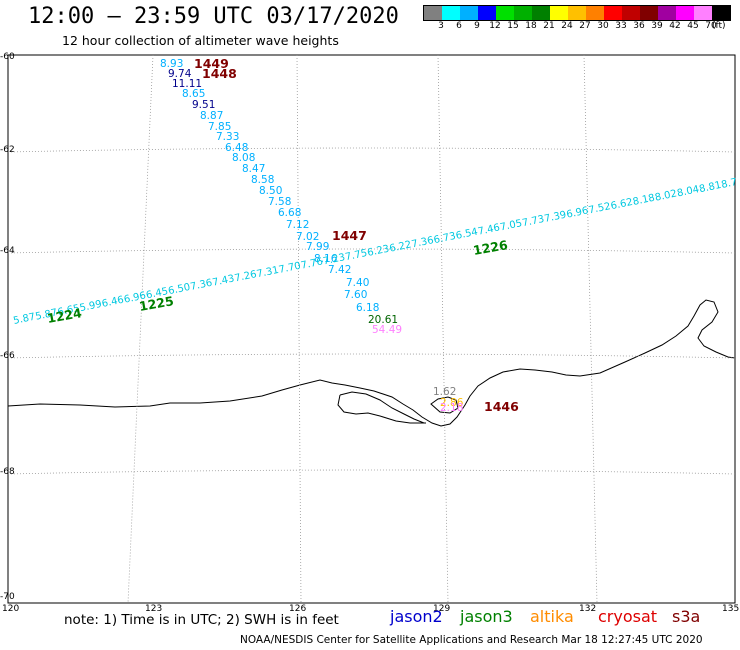 The width and height of the screenshot is (740, 650). What do you see at coordinates (622, 204) in the screenshot?
I see `crossing-track-value: 6.62` at bounding box center [622, 204].